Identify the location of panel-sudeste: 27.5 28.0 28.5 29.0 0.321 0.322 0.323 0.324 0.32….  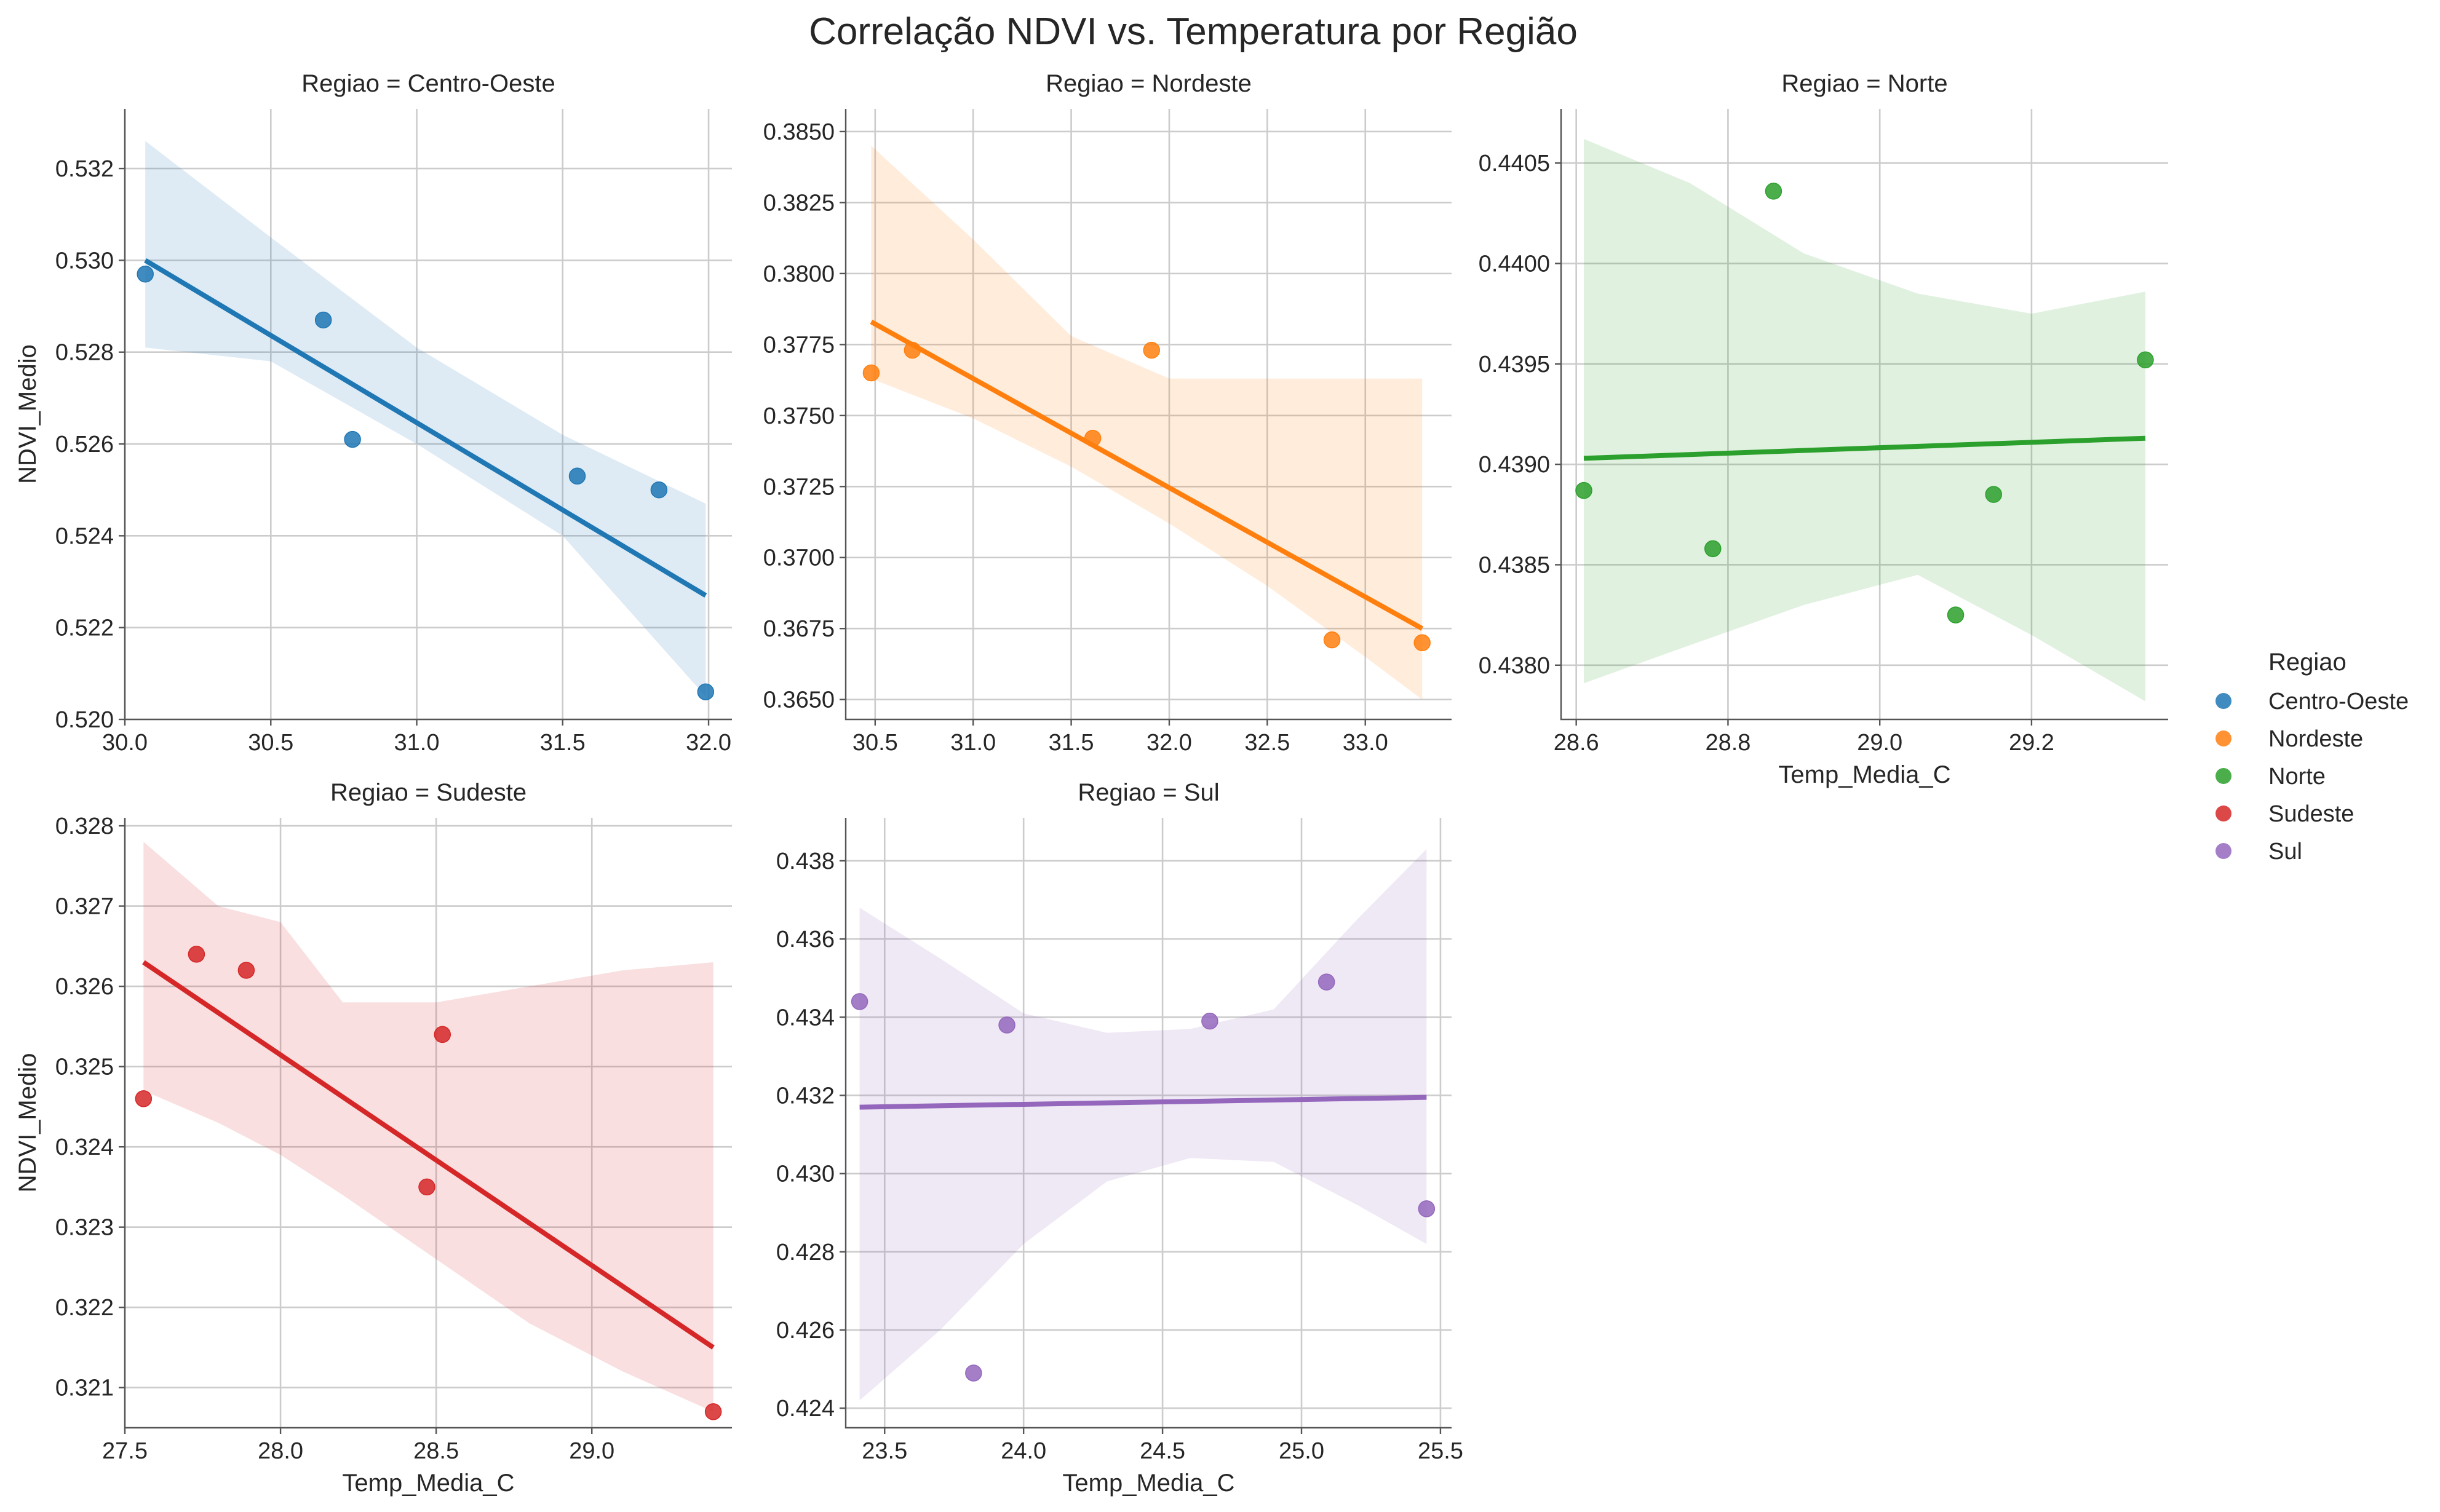
(373, 1138).